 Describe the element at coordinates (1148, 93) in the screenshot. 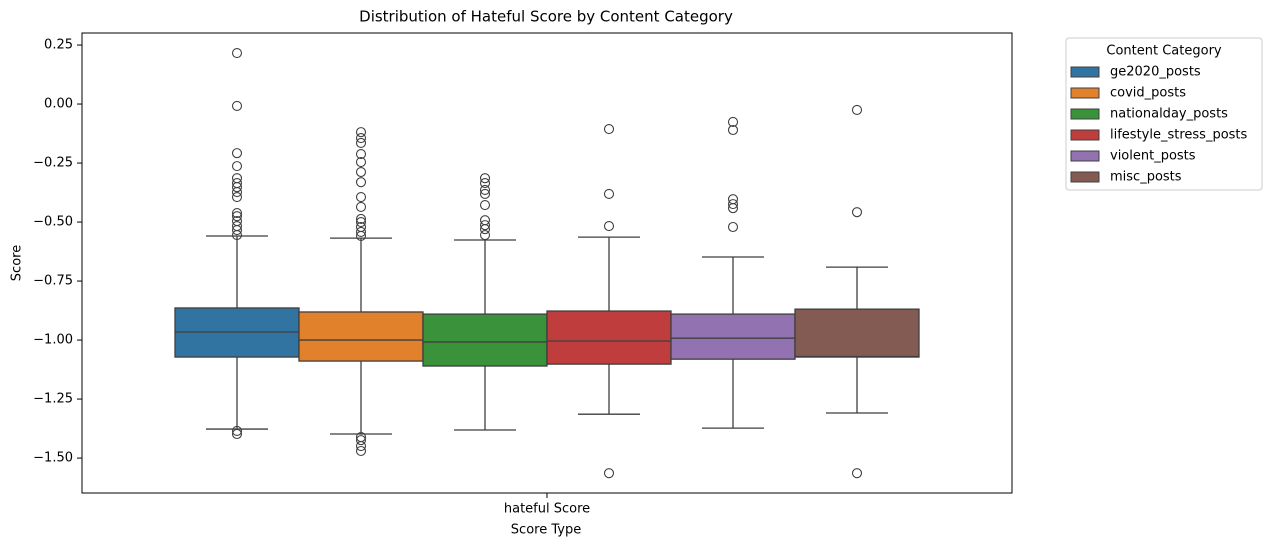

I see `legend-label: covid_posts` at that location.